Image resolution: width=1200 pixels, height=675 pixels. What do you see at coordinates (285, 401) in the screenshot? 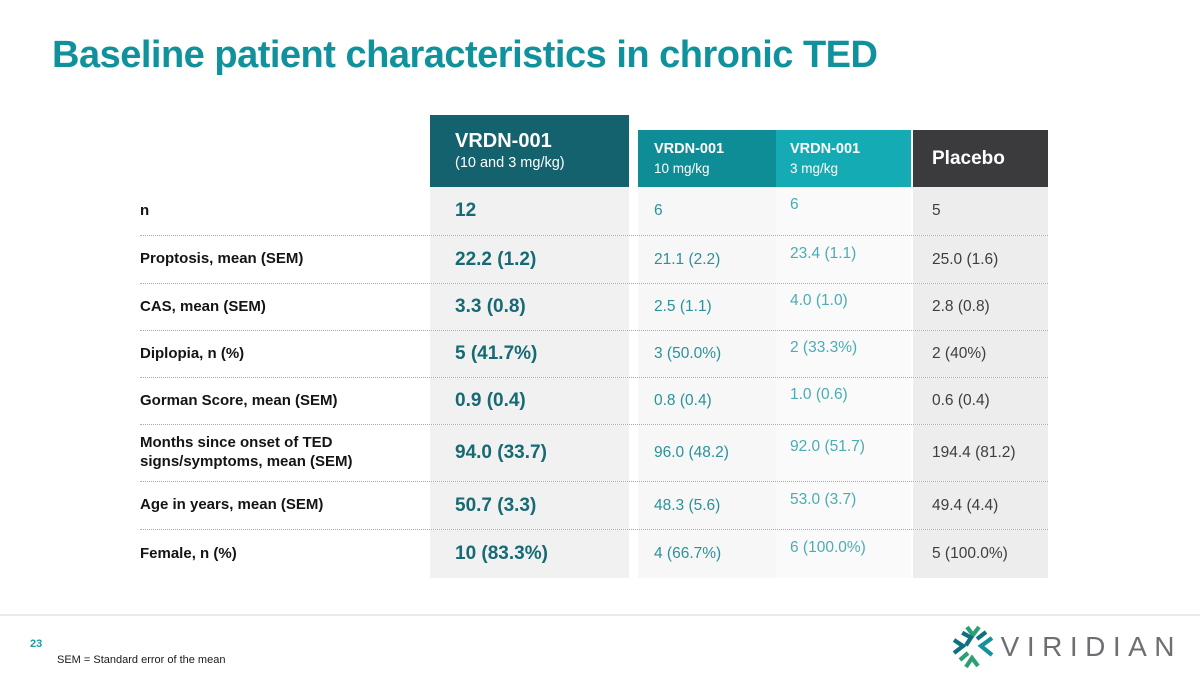
I see `row-label: Gorman Score, mean (SEM)` at bounding box center [285, 401].